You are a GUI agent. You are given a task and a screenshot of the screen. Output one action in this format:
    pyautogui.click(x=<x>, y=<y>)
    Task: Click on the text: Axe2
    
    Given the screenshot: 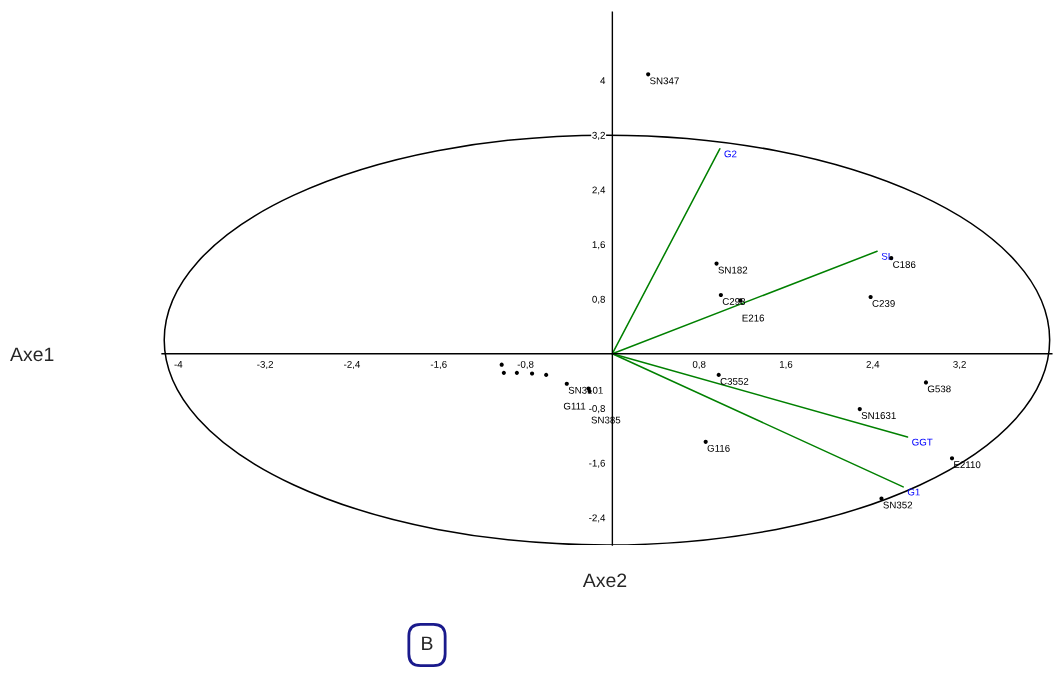 What is the action you would take?
    pyautogui.click(x=604, y=580)
    